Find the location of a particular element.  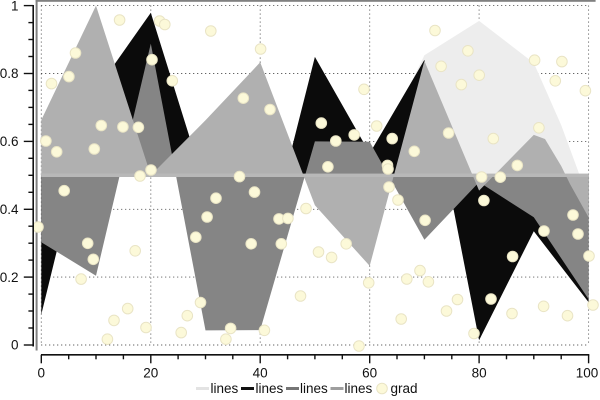

svg-text: 0.4 is located at coordinates (9, 209).